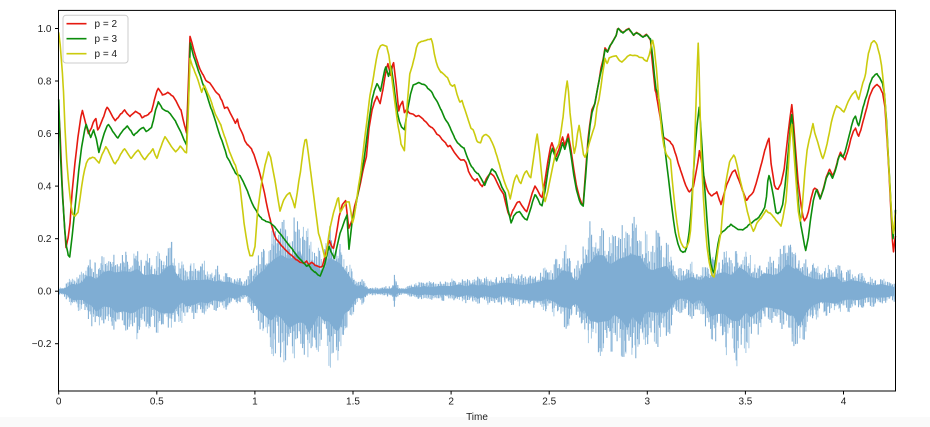 This screenshot has width=930, height=427. I want to click on svg-text: 0.8, so click(45, 81).